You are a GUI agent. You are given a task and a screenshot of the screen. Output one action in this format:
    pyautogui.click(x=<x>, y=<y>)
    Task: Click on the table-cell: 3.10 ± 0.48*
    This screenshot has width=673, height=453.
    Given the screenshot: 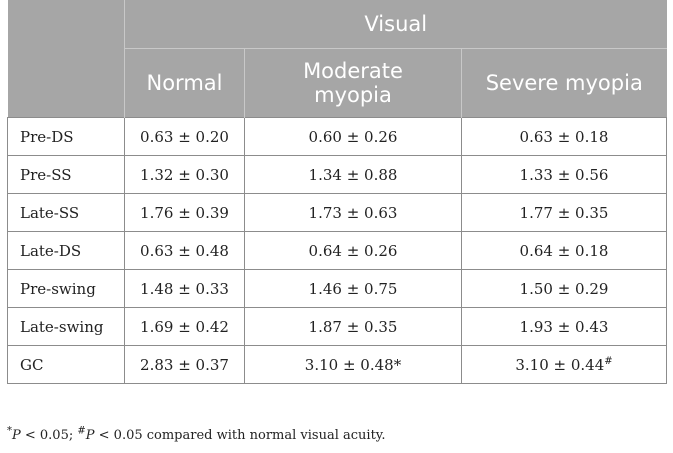 What is the action you would take?
    pyautogui.click(x=353, y=364)
    